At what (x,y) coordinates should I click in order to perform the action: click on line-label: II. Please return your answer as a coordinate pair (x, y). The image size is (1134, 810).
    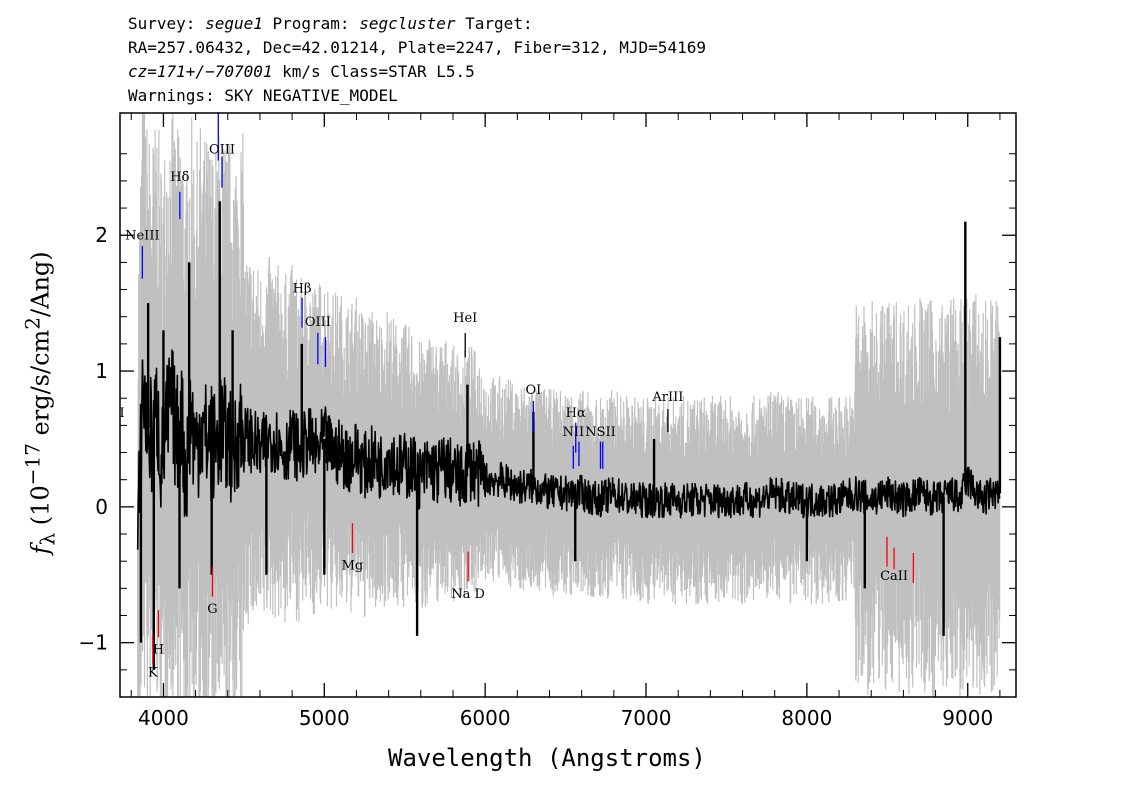
    Looking at the image, I should click on (119, 413).